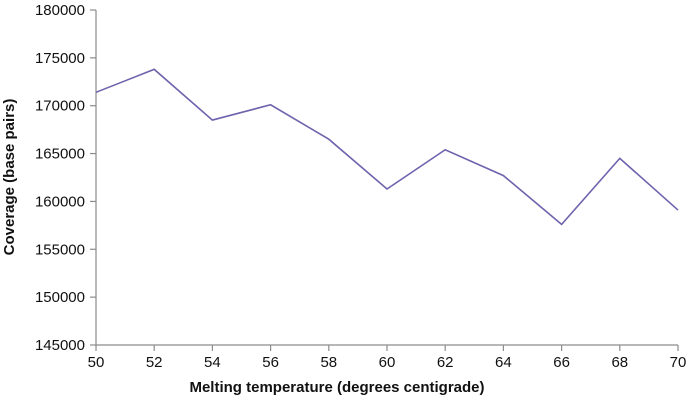  Describe the element at coordinates (336, 387) in the screenshot. I see `x-axis-title: Melting temperature (degrees centigrade)` at that location.